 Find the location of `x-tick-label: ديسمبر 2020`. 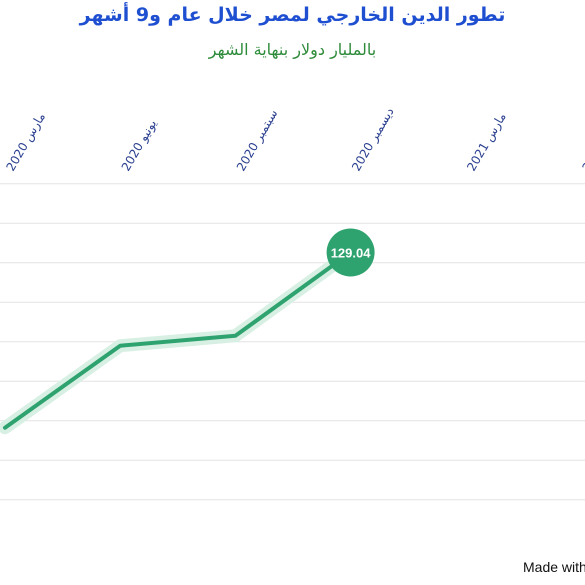

x-tick-label: ديسمبر 2020 is located at coordinates (373, 139).